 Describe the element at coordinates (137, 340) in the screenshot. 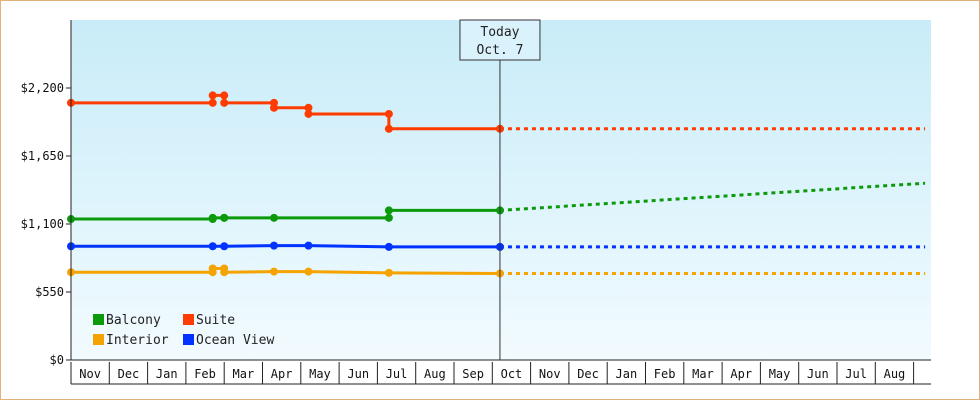

I see `legend-label: Interior` at that location.